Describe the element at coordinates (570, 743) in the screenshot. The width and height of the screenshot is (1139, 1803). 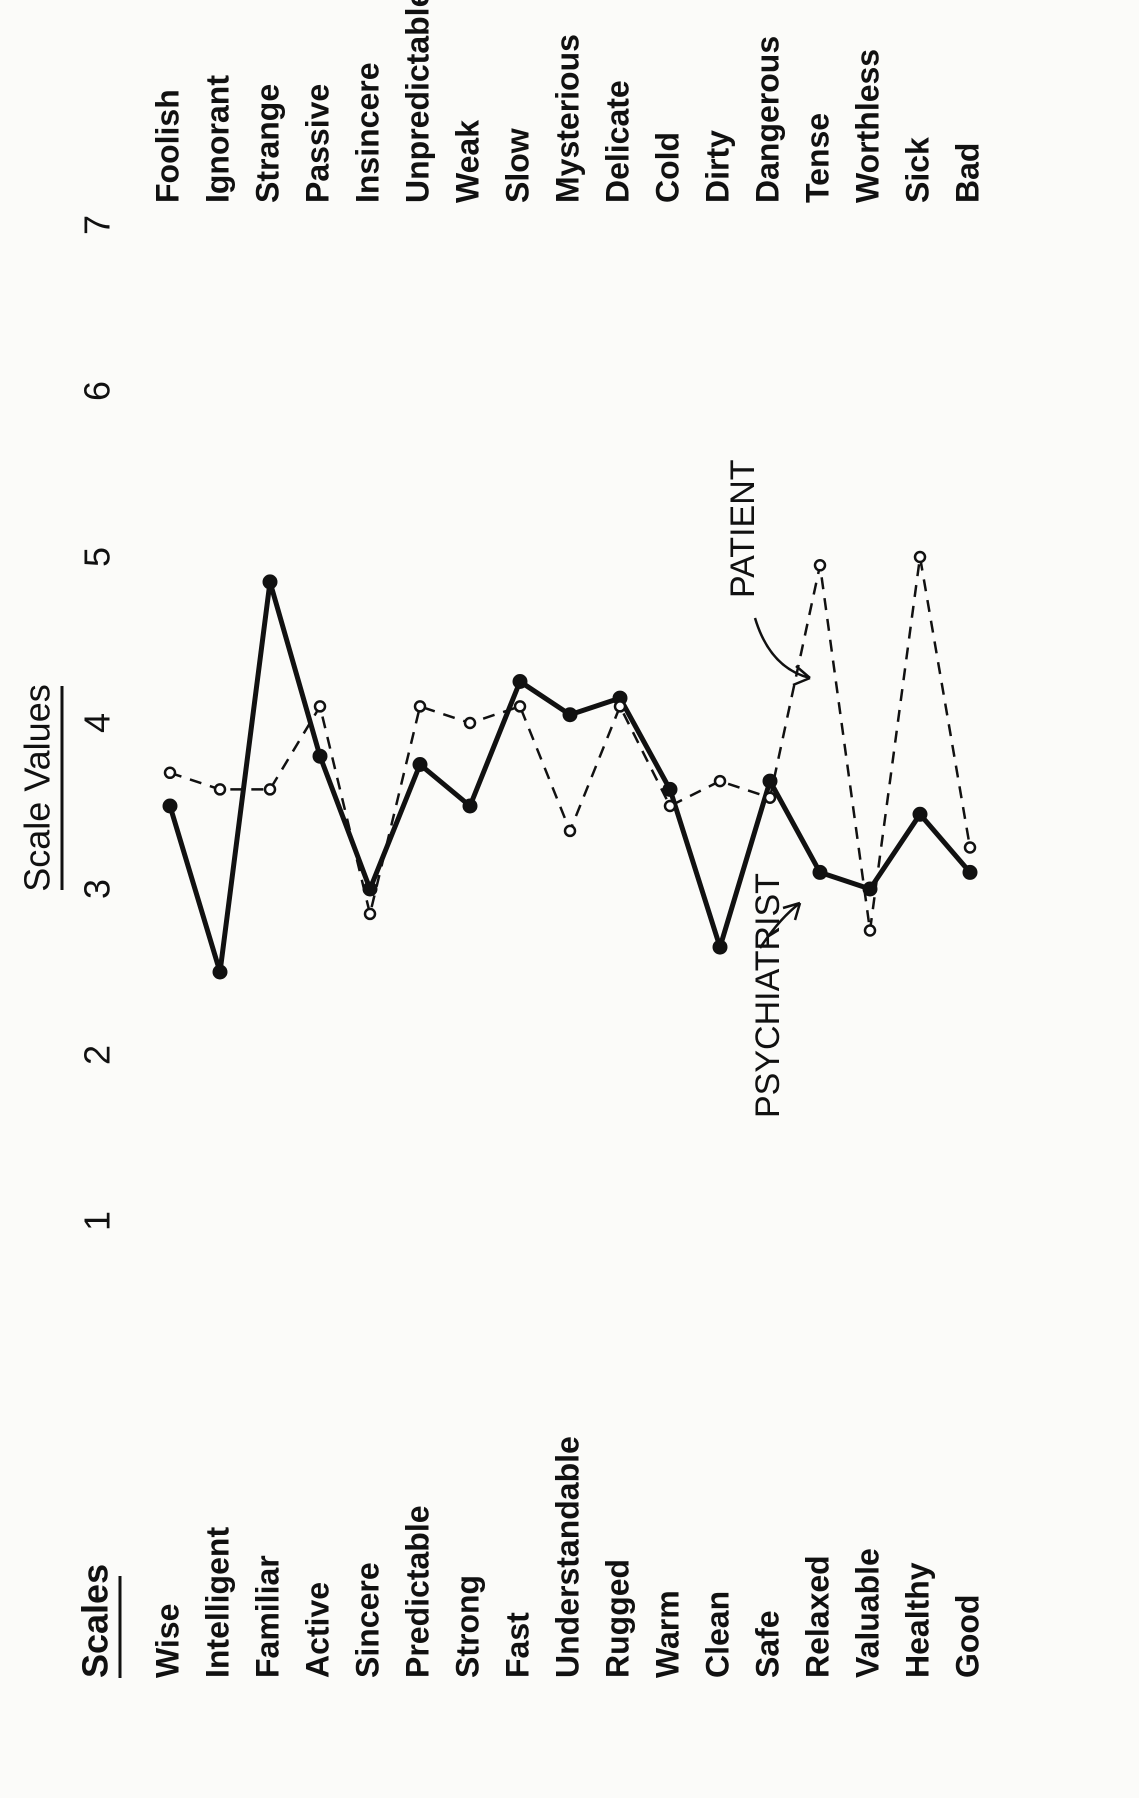
I see `series-line-patient` at that location.